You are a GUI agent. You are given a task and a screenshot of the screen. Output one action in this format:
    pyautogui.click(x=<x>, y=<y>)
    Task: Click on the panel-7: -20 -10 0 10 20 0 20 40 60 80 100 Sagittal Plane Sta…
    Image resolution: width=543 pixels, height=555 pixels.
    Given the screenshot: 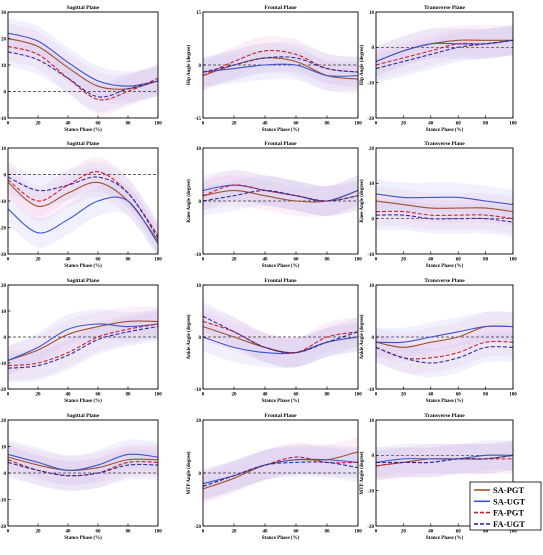 What is the action you would take?
    pyautogui.click(x=81, y=341)
    